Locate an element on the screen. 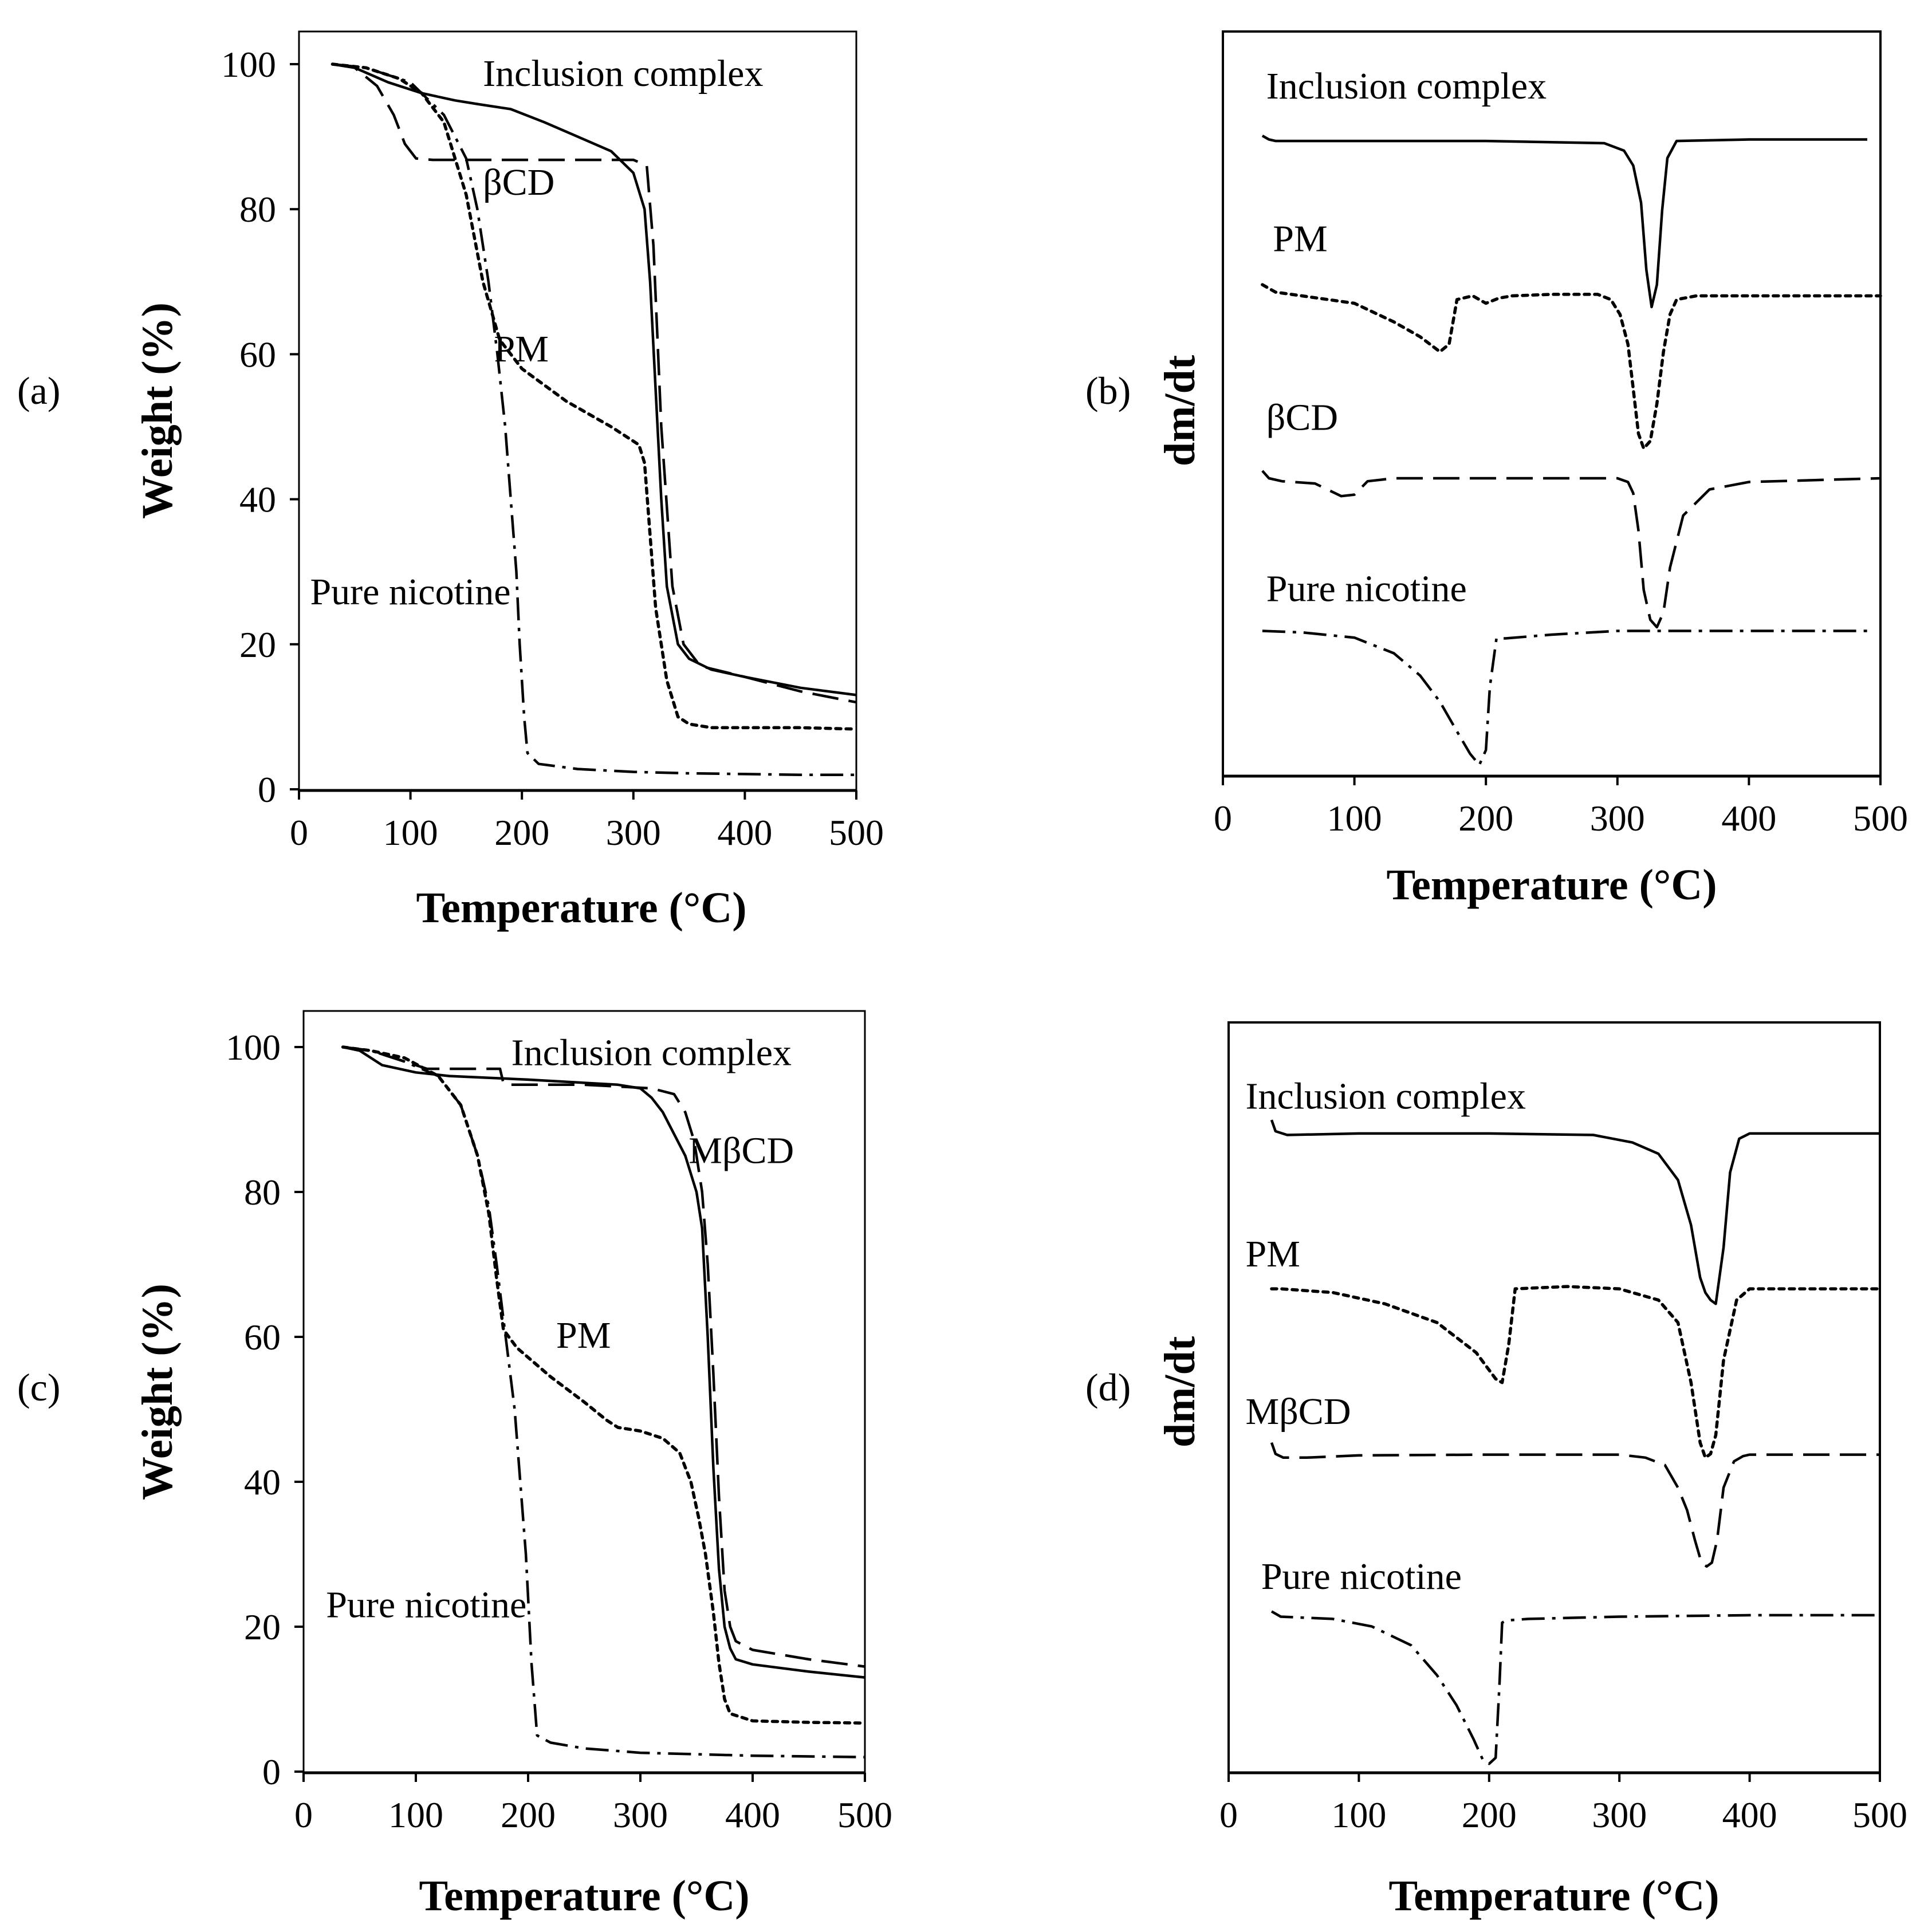  panel-label: (d) is located at coordinates (1108, 1387).